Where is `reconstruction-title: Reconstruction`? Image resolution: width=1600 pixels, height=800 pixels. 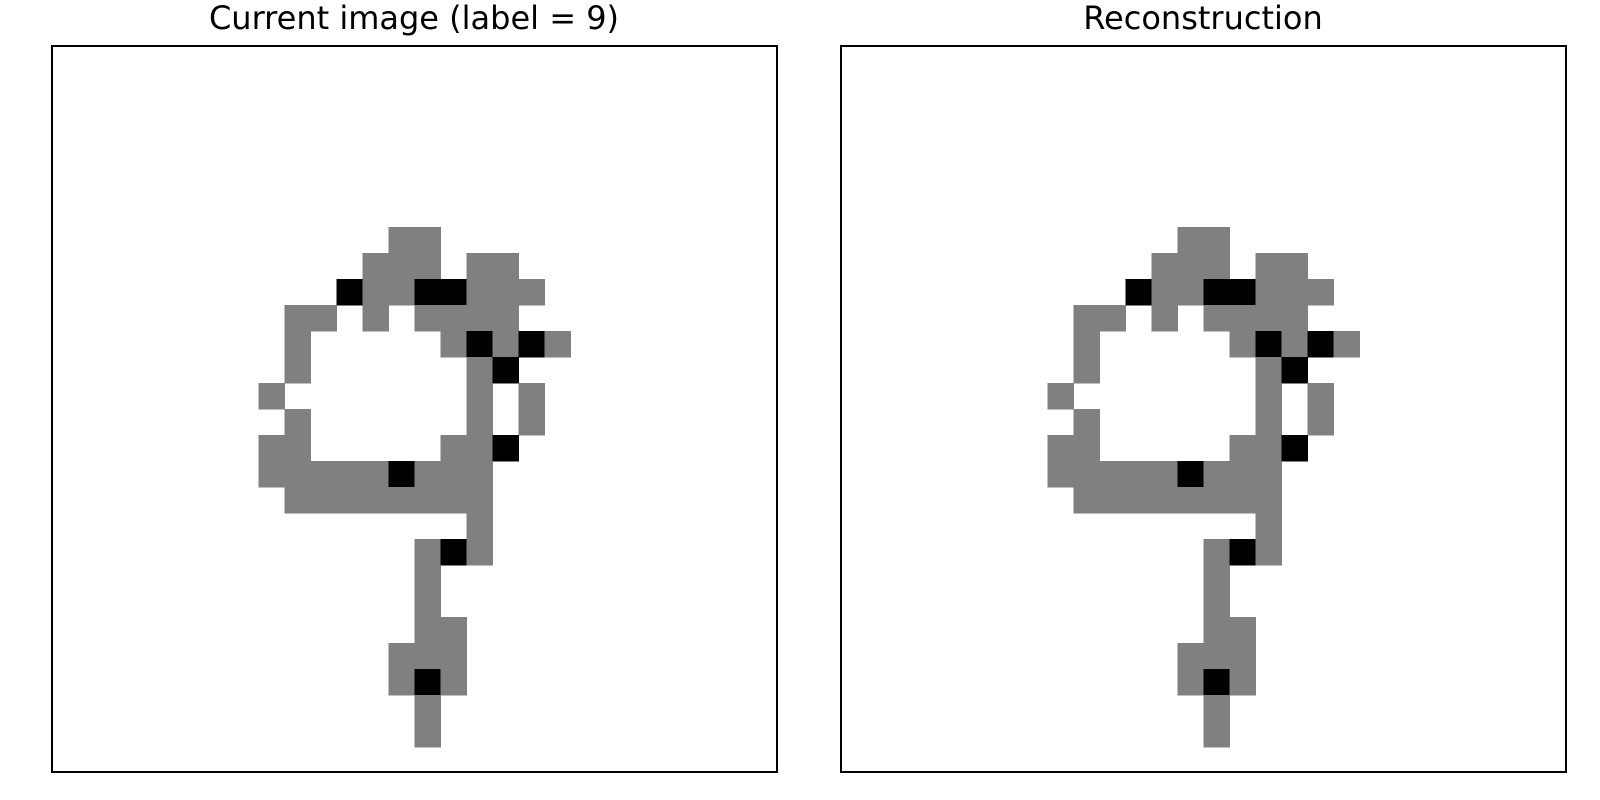 reconstruction-title: Reconstruction is located at coordinates (1203, 18).